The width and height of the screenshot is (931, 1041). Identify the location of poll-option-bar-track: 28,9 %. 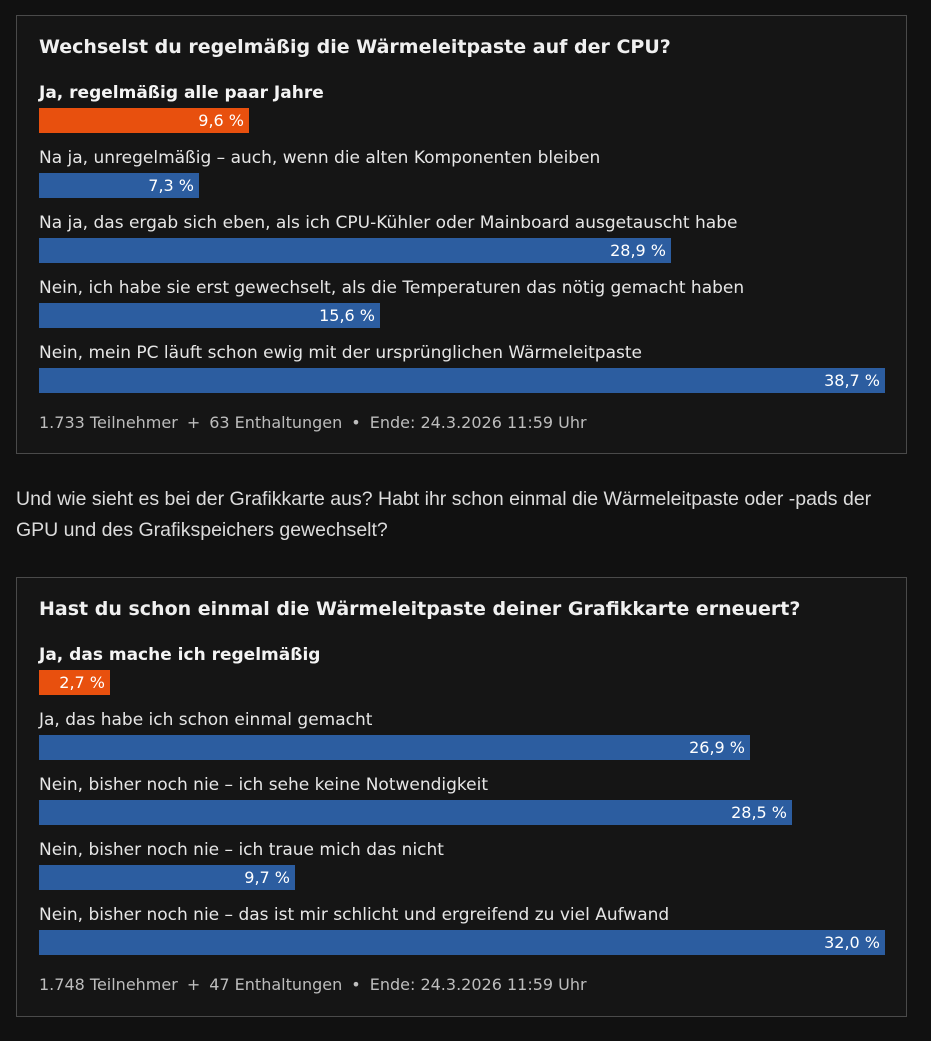
(462, 250).